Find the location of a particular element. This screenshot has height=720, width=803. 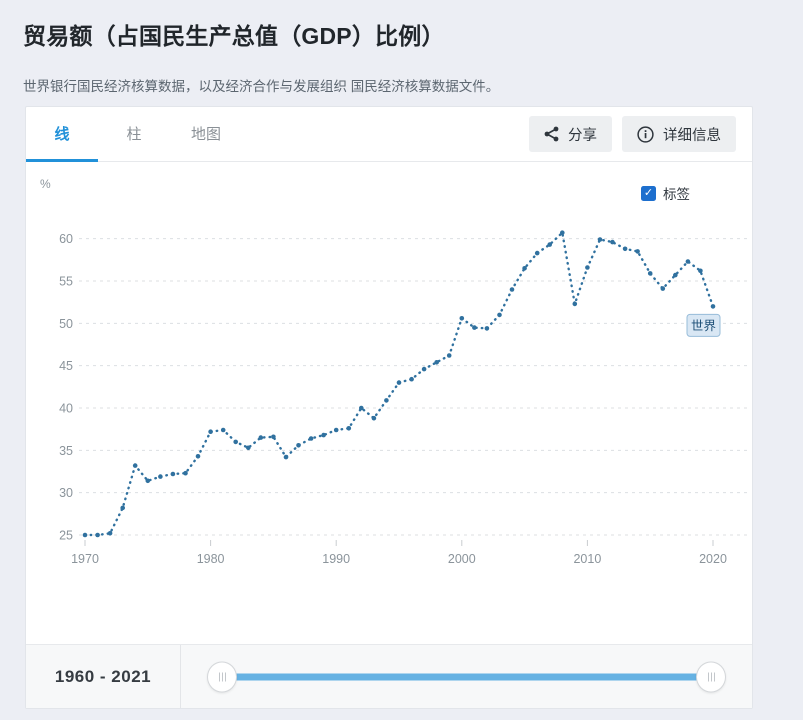

world-series-label: 世界 is located at coordinates (703, 325).